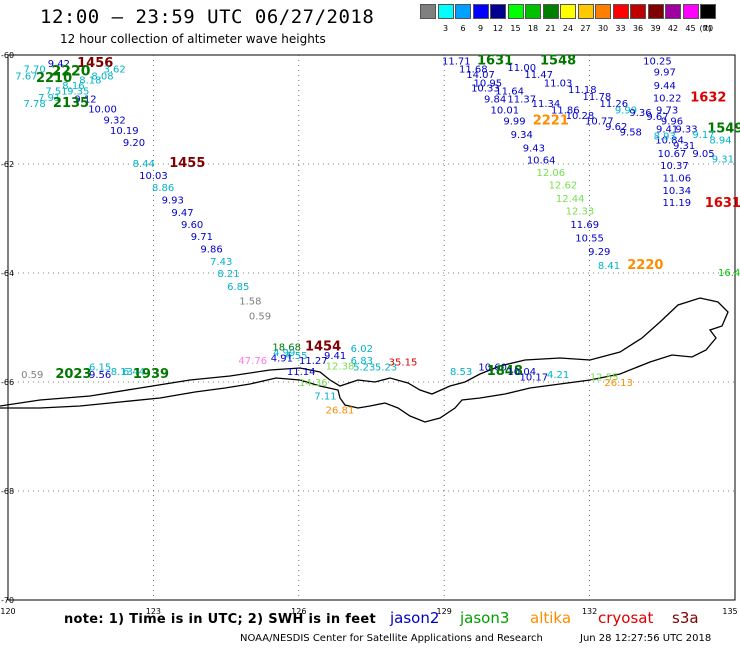  I want to click on wave-height-label: 26.13, so click(618, 383).